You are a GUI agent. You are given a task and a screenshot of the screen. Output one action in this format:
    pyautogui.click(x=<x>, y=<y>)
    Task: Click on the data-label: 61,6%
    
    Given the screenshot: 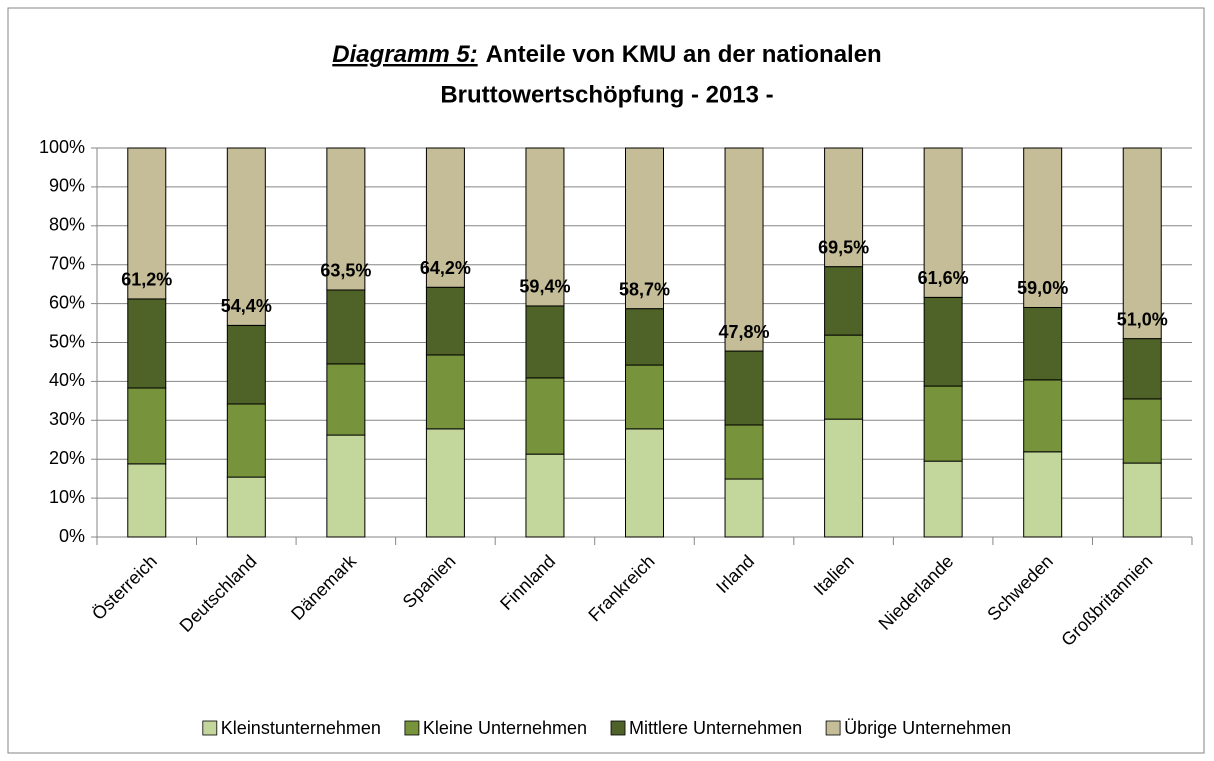 What is the action you would take?
    pyautogui.click(x=943, y=278)
    